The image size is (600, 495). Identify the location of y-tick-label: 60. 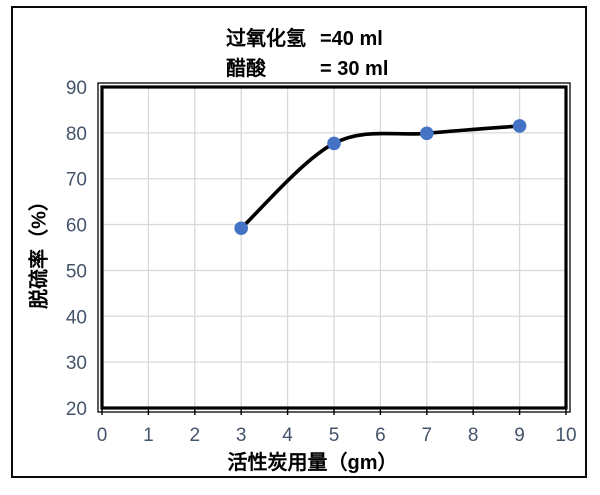
(76, 226).